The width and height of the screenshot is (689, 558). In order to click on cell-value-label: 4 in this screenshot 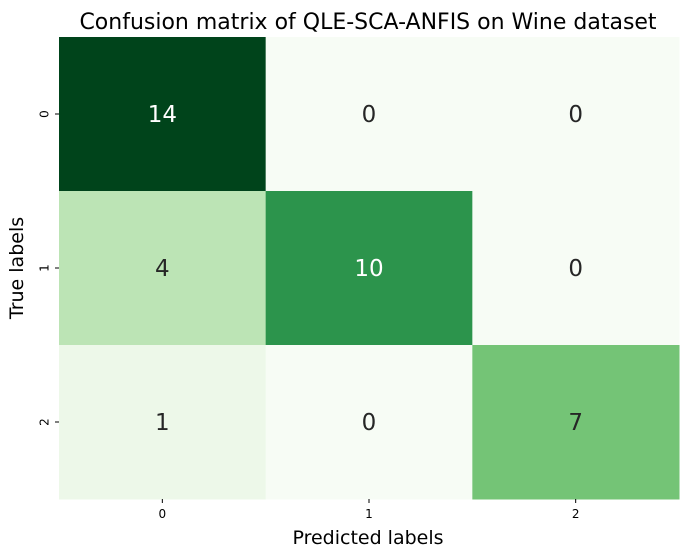, I will do `click(162, 269)`.